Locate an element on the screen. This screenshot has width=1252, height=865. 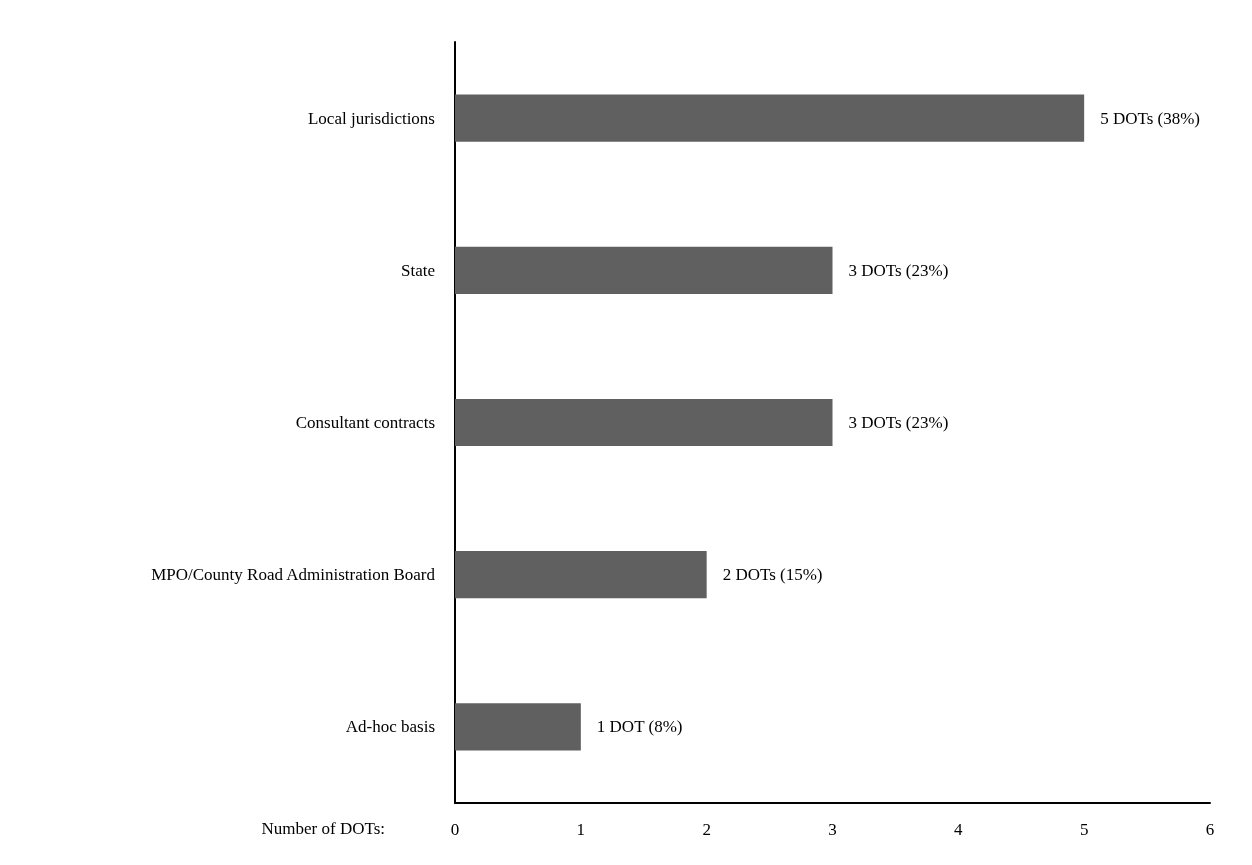
x-tick-label: 4 is located at coordinates (959, 829).